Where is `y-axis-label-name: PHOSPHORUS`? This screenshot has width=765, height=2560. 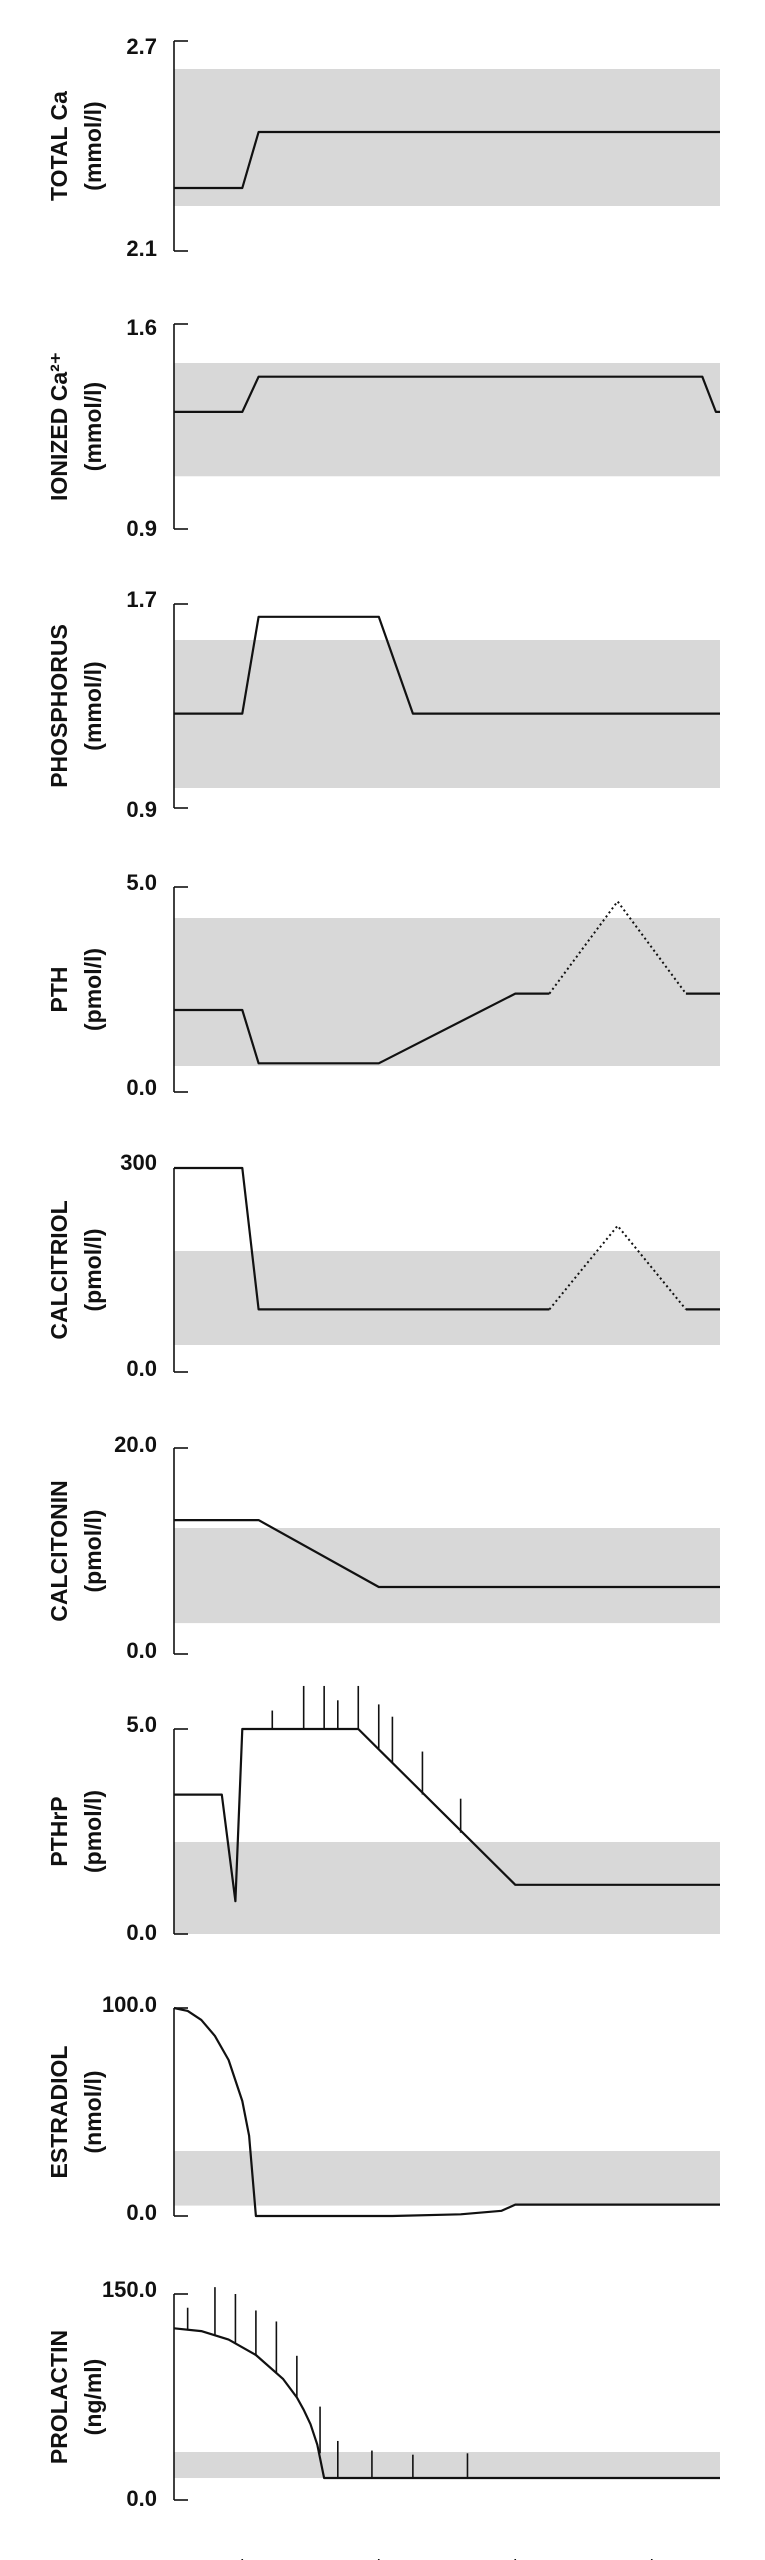 y-axis-label-name: PHOSPHORUS is located at coordinates (59, 706).